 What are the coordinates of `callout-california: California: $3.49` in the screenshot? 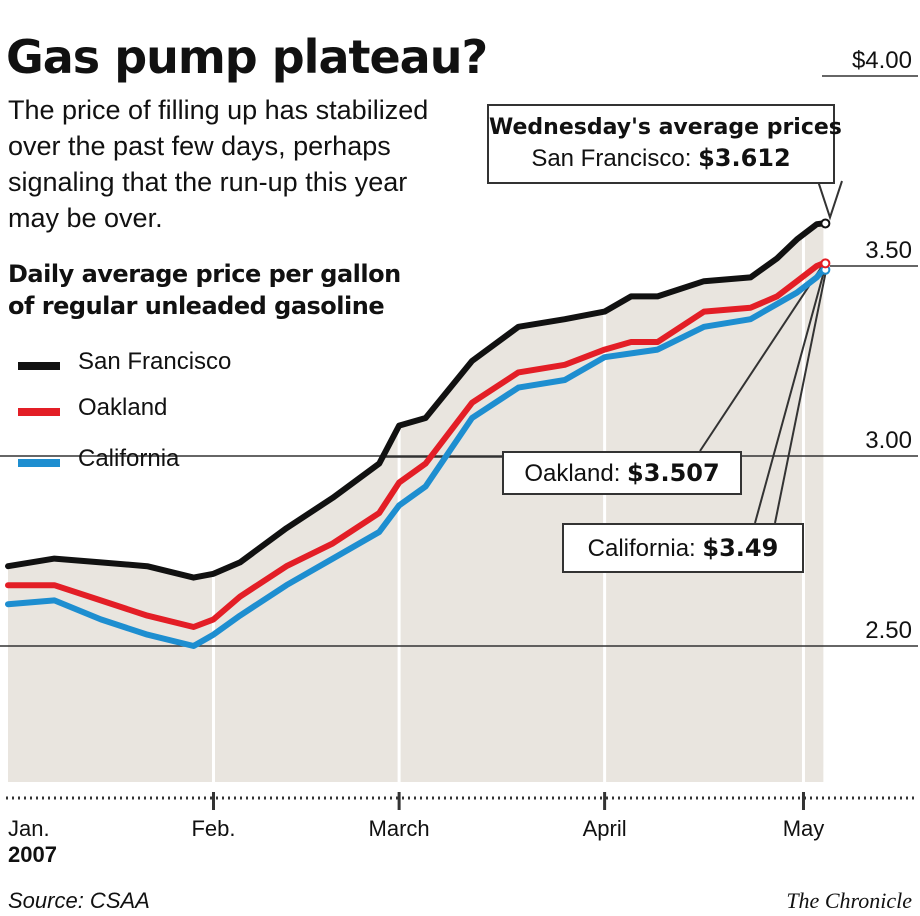 It's located at (683, 548).